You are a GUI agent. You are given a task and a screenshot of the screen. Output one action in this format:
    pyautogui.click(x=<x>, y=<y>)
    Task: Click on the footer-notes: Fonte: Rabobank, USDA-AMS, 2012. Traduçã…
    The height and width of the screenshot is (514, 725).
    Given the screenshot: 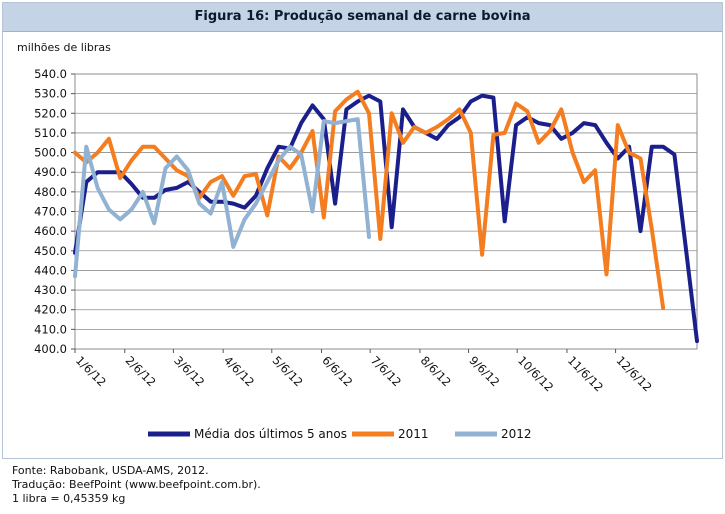 What is the action you would take?
    pyautogui.click(x=136, y=485)
    